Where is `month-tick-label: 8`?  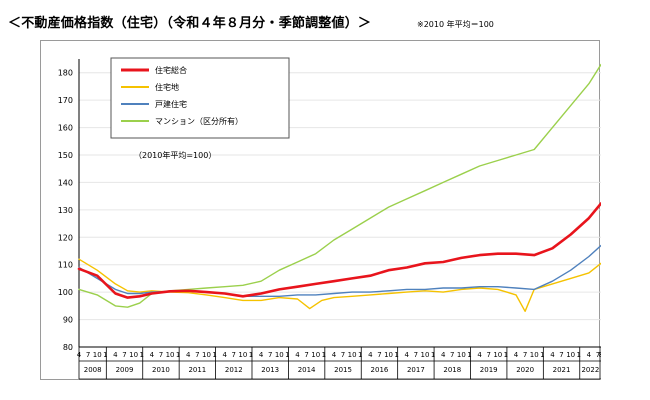 month-tick-label: 8 is located at coordinates (600, 355).